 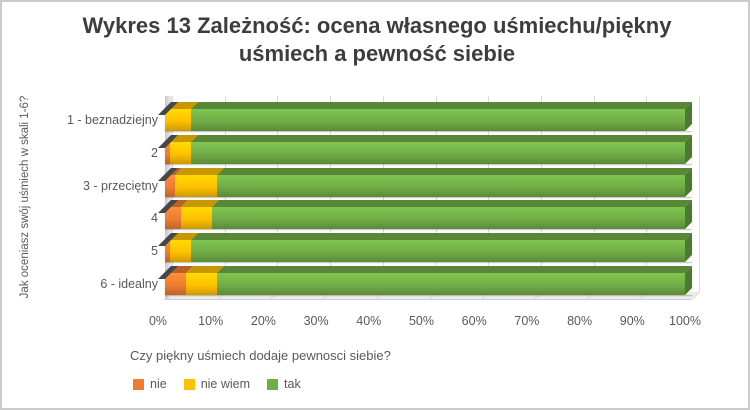 I want to click on legend-swatch-nie-wiem, so click(x=189, y=384).